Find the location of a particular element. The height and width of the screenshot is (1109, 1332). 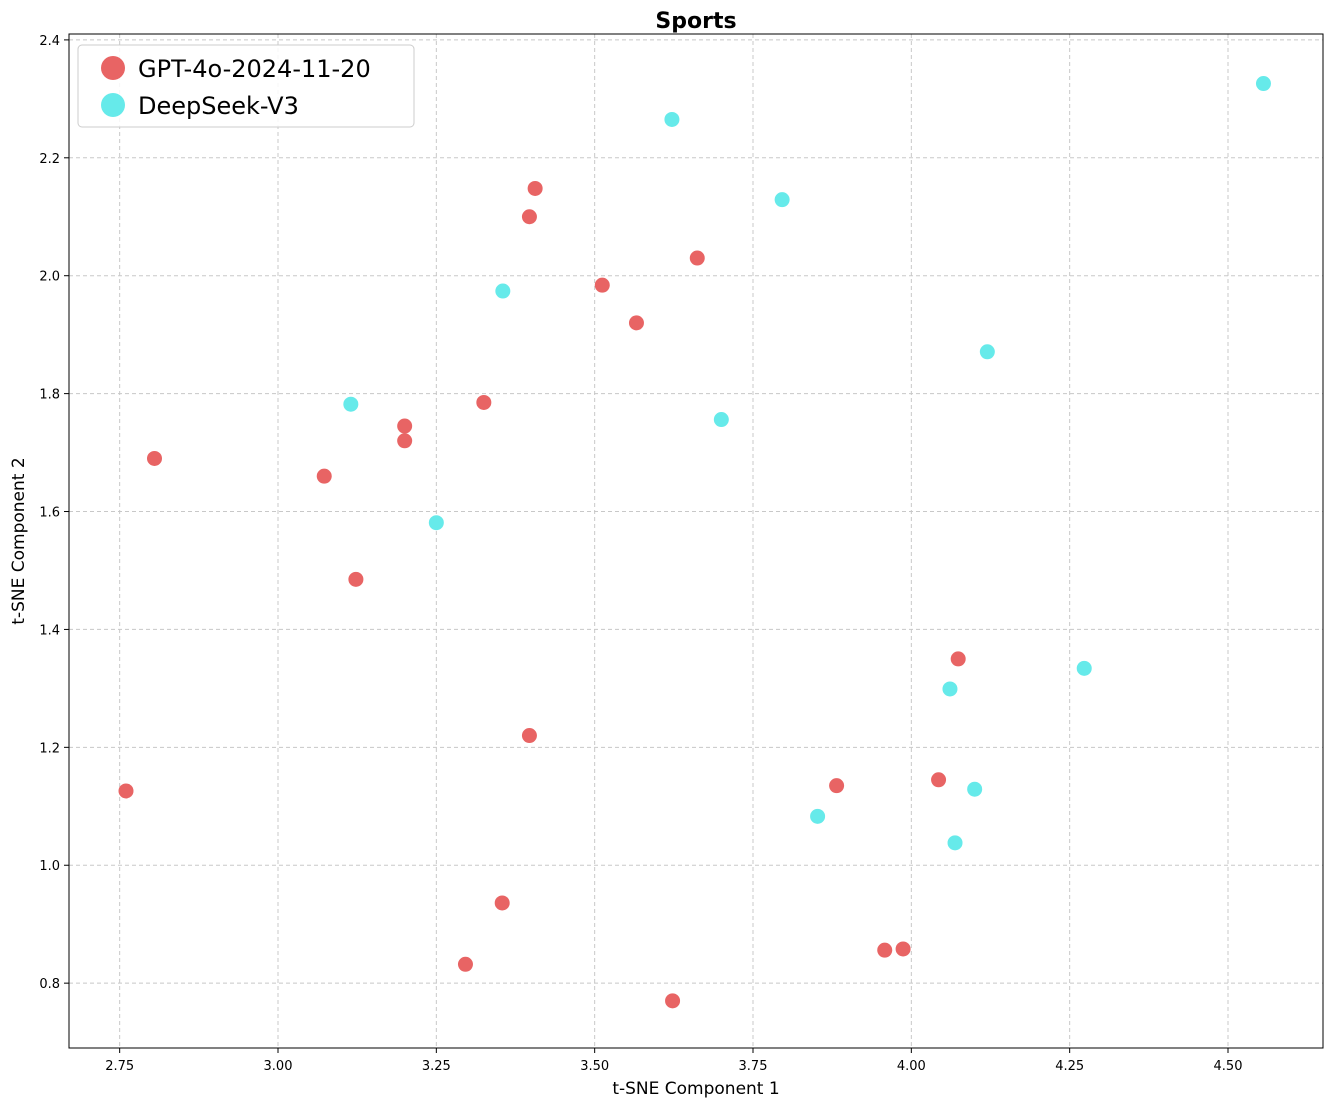

chart-title: Sports is located at coordinates (695, 21).